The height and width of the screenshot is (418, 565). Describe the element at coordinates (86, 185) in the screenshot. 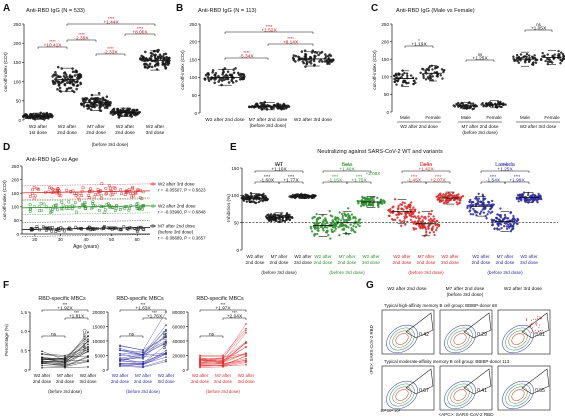

I see `panel-d-ci-line` at that location.